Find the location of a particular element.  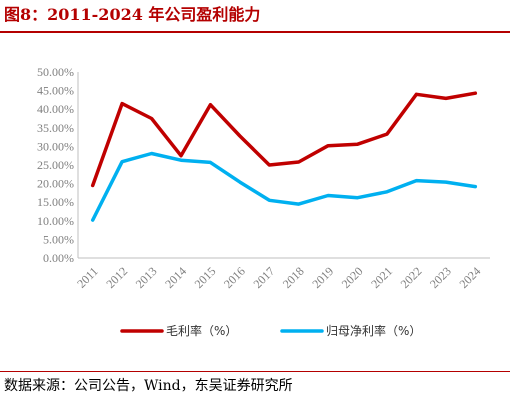

y-tick-label: 35.00% is located at coordinates (55, 128).